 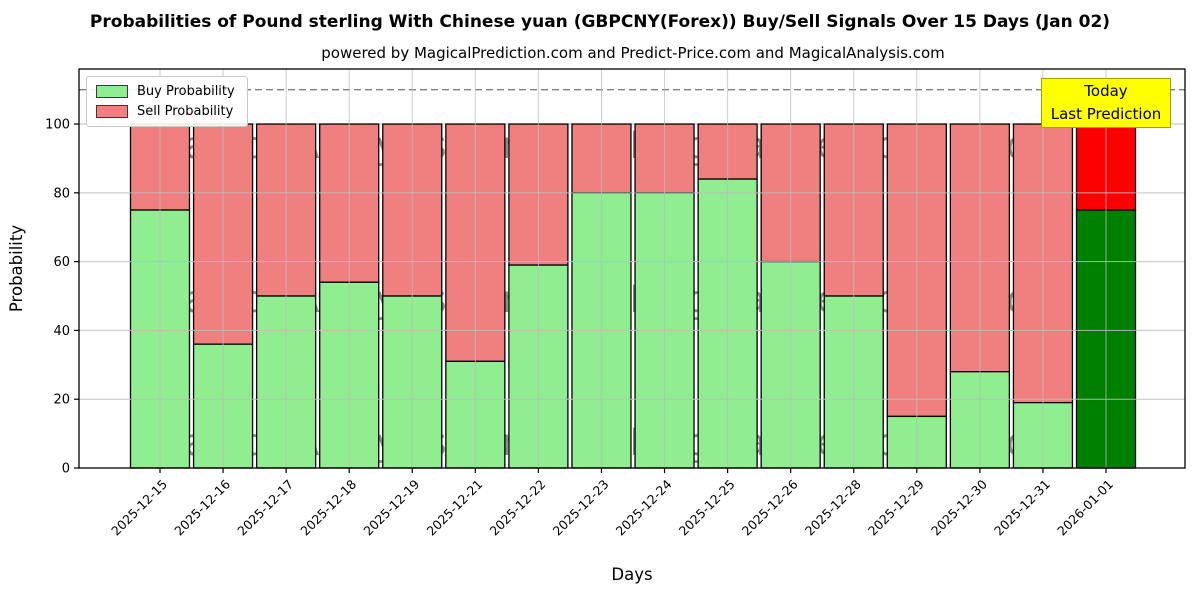 I want to click on y-tick-label: 80, so click(x=61, y=193).